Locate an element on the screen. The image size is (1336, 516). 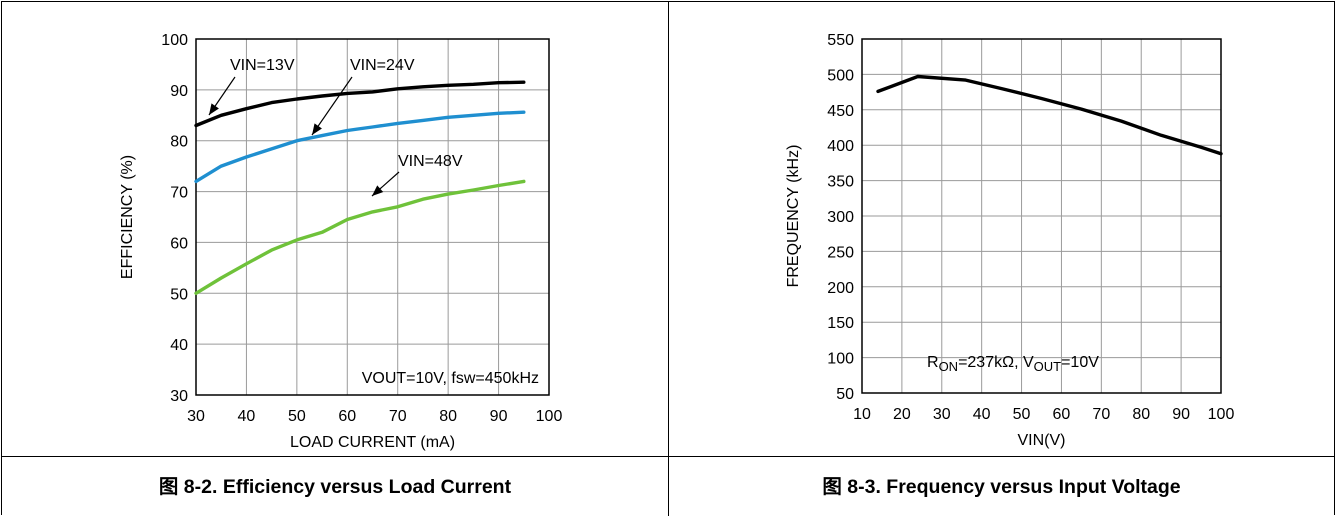
y-tick-label: 350 is located at coordinates (840, 182).